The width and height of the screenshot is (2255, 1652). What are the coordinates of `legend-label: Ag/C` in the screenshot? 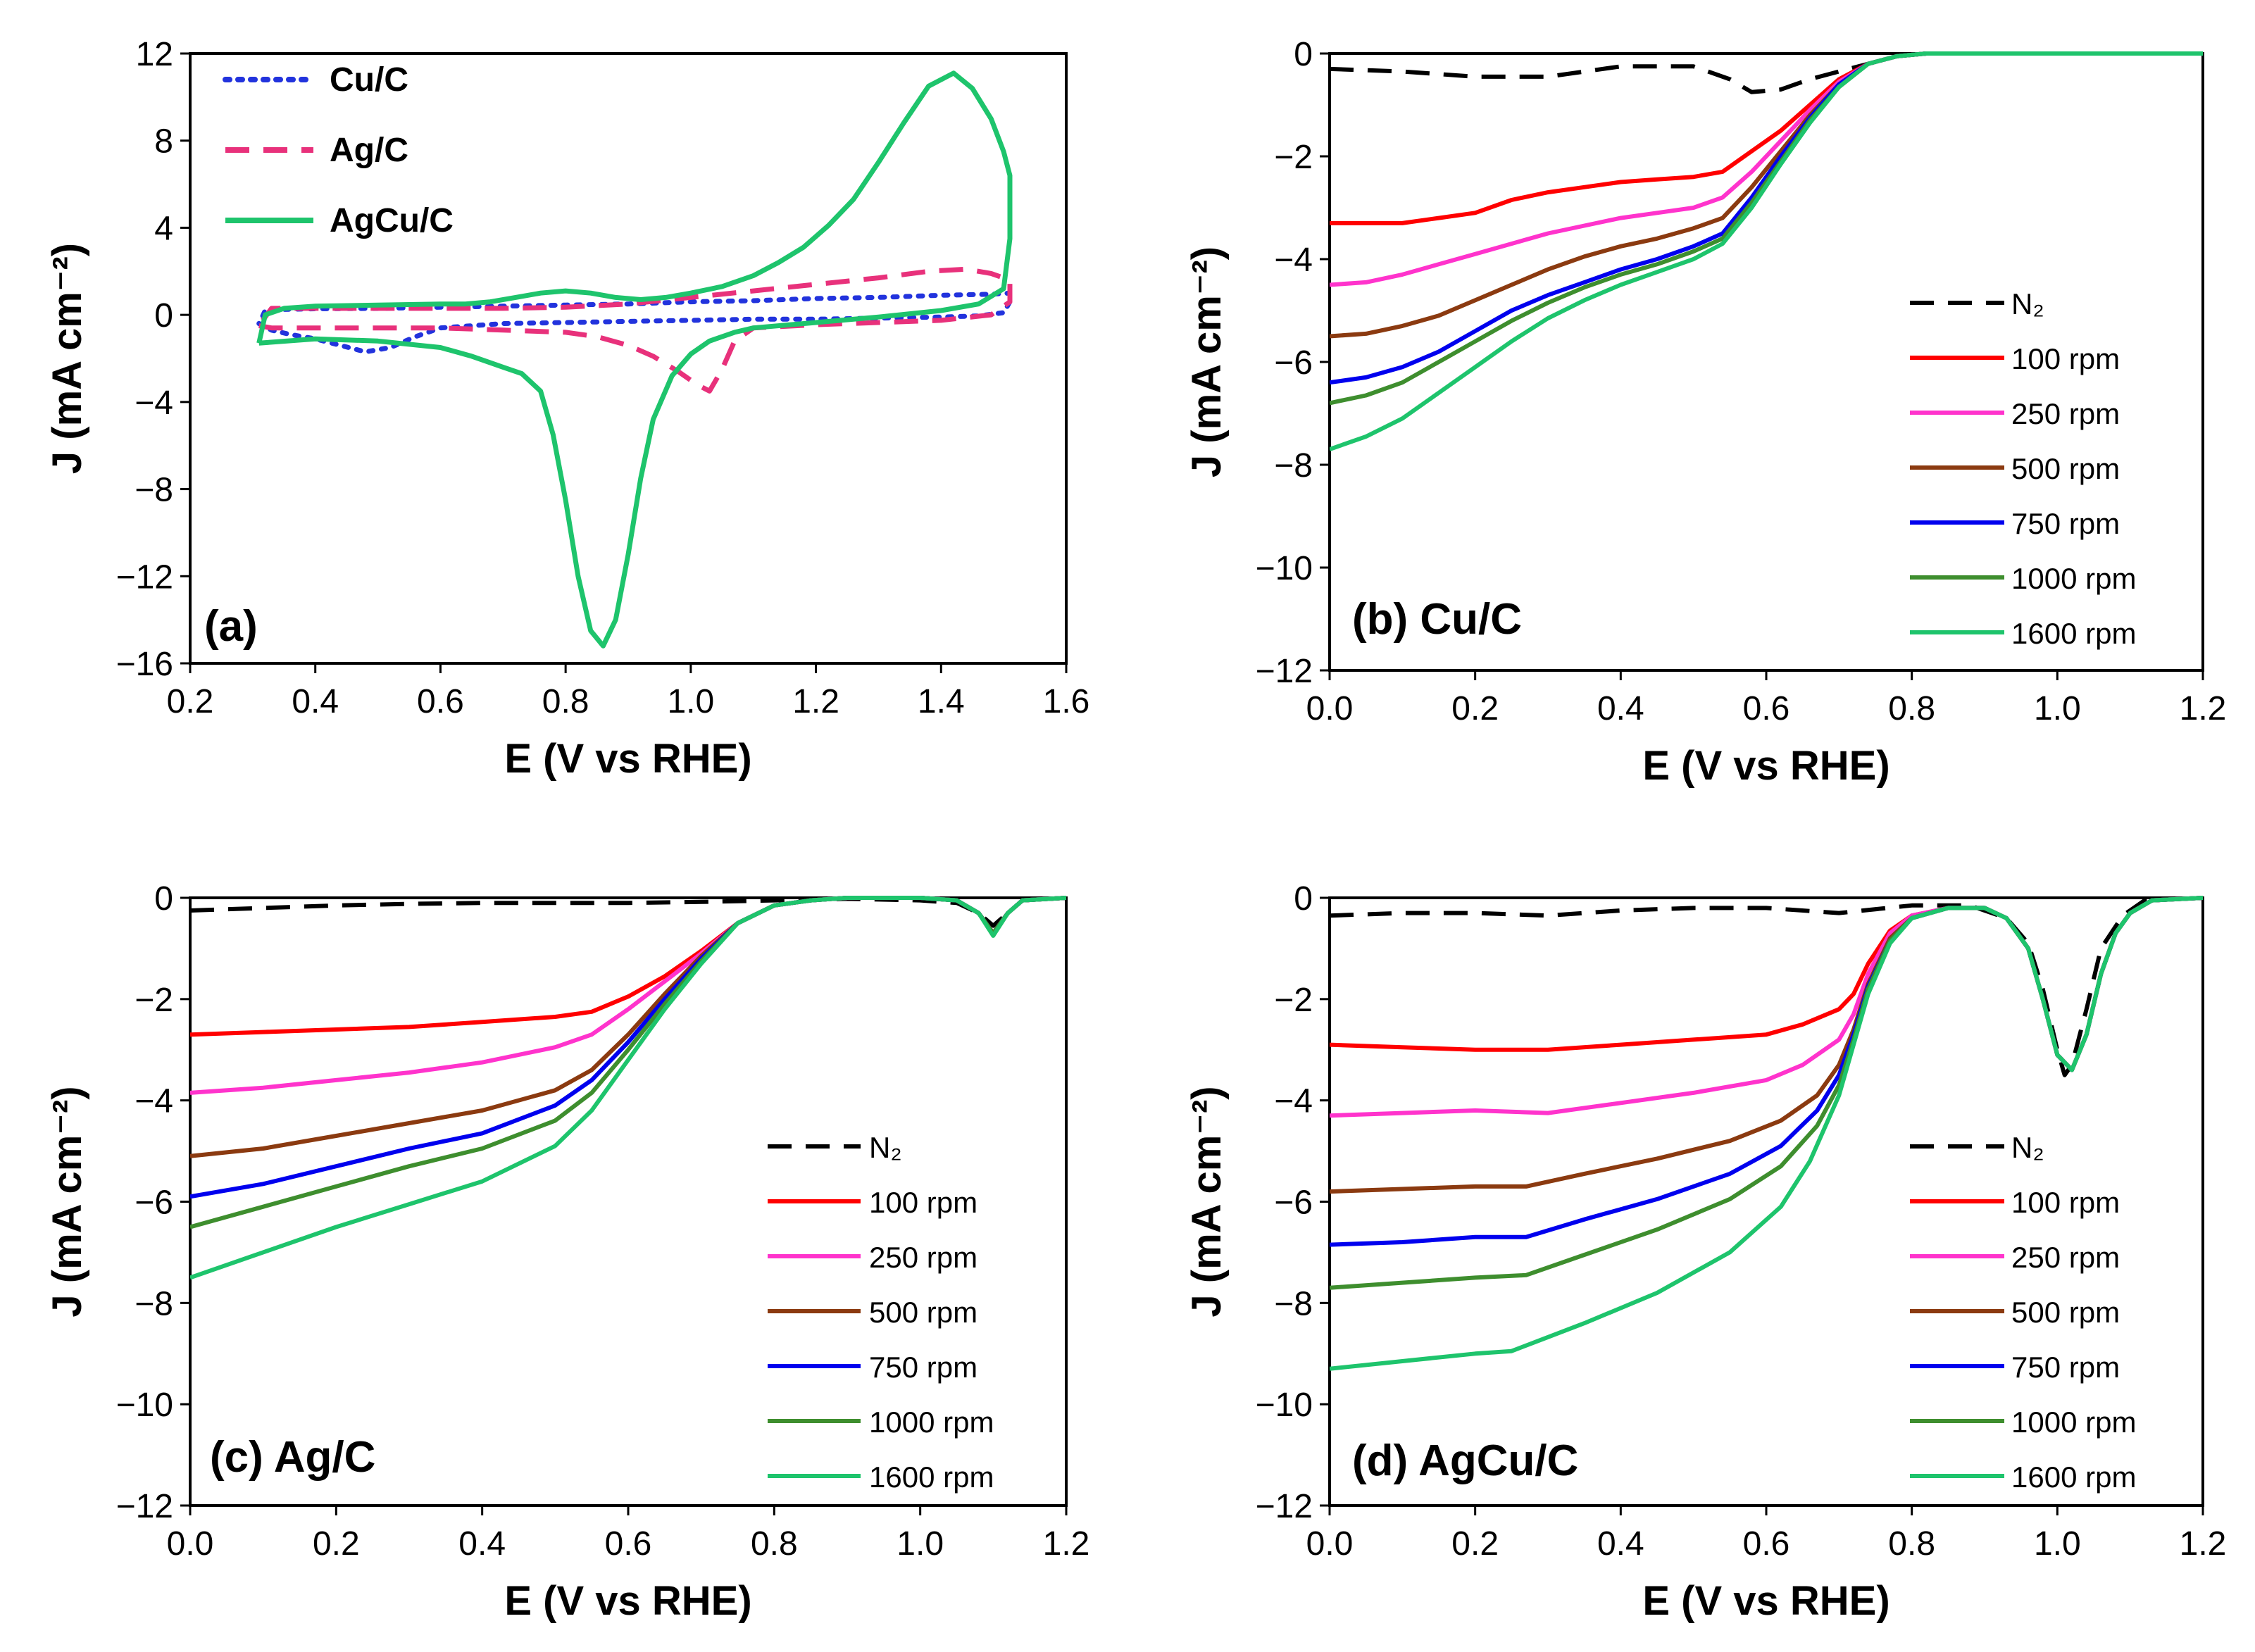 It's located at (369, 150).